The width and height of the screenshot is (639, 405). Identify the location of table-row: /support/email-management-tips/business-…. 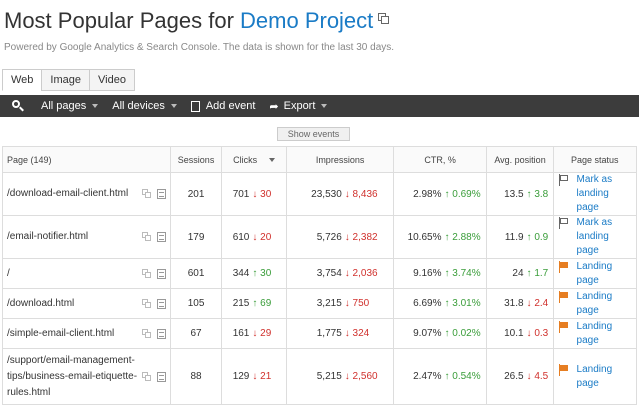
(319, 376).